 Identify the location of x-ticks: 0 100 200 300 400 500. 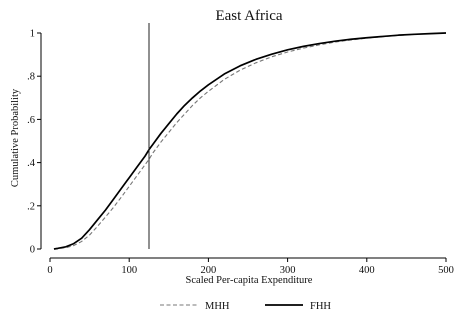
(250, 267).